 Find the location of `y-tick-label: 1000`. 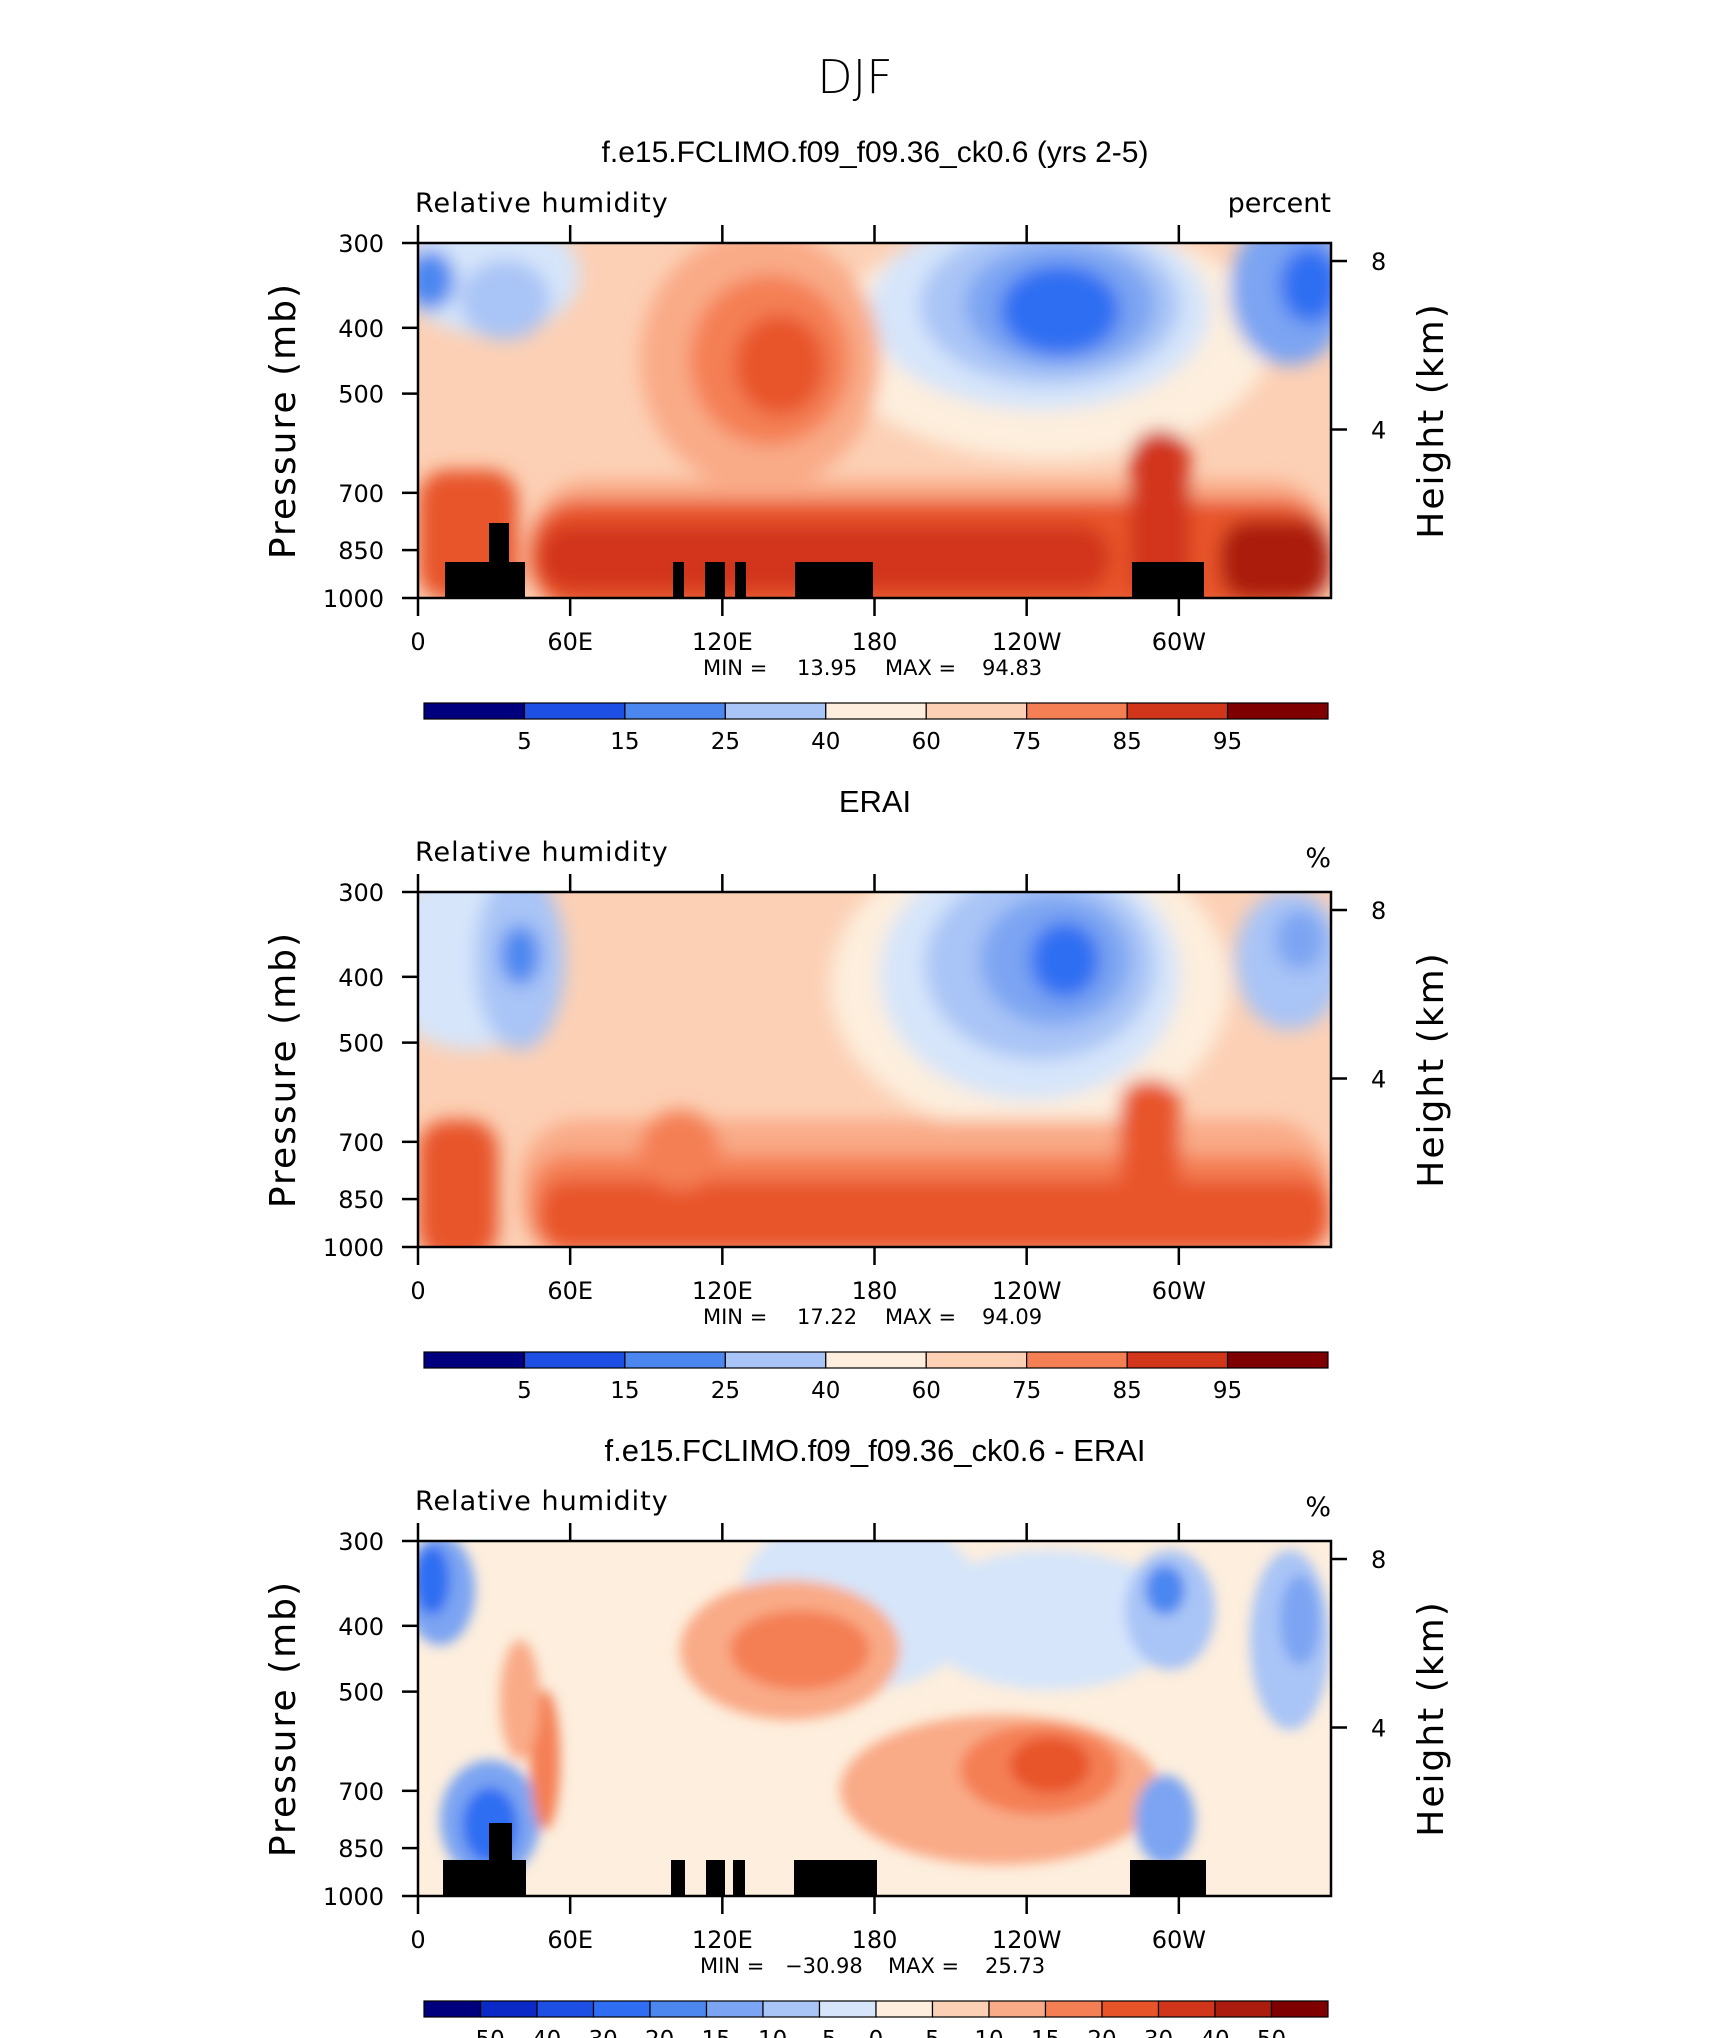

y-tick-label: 1000 is located at coordinates (353, 1248).